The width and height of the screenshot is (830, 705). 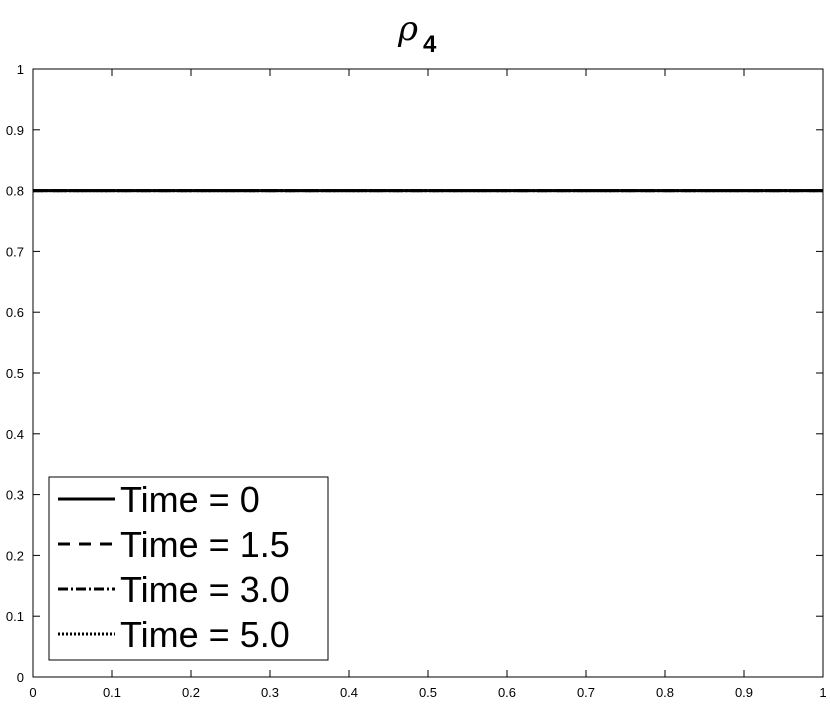 I want to click on x-tick-label: 0.6, so click(x=507, y=692).